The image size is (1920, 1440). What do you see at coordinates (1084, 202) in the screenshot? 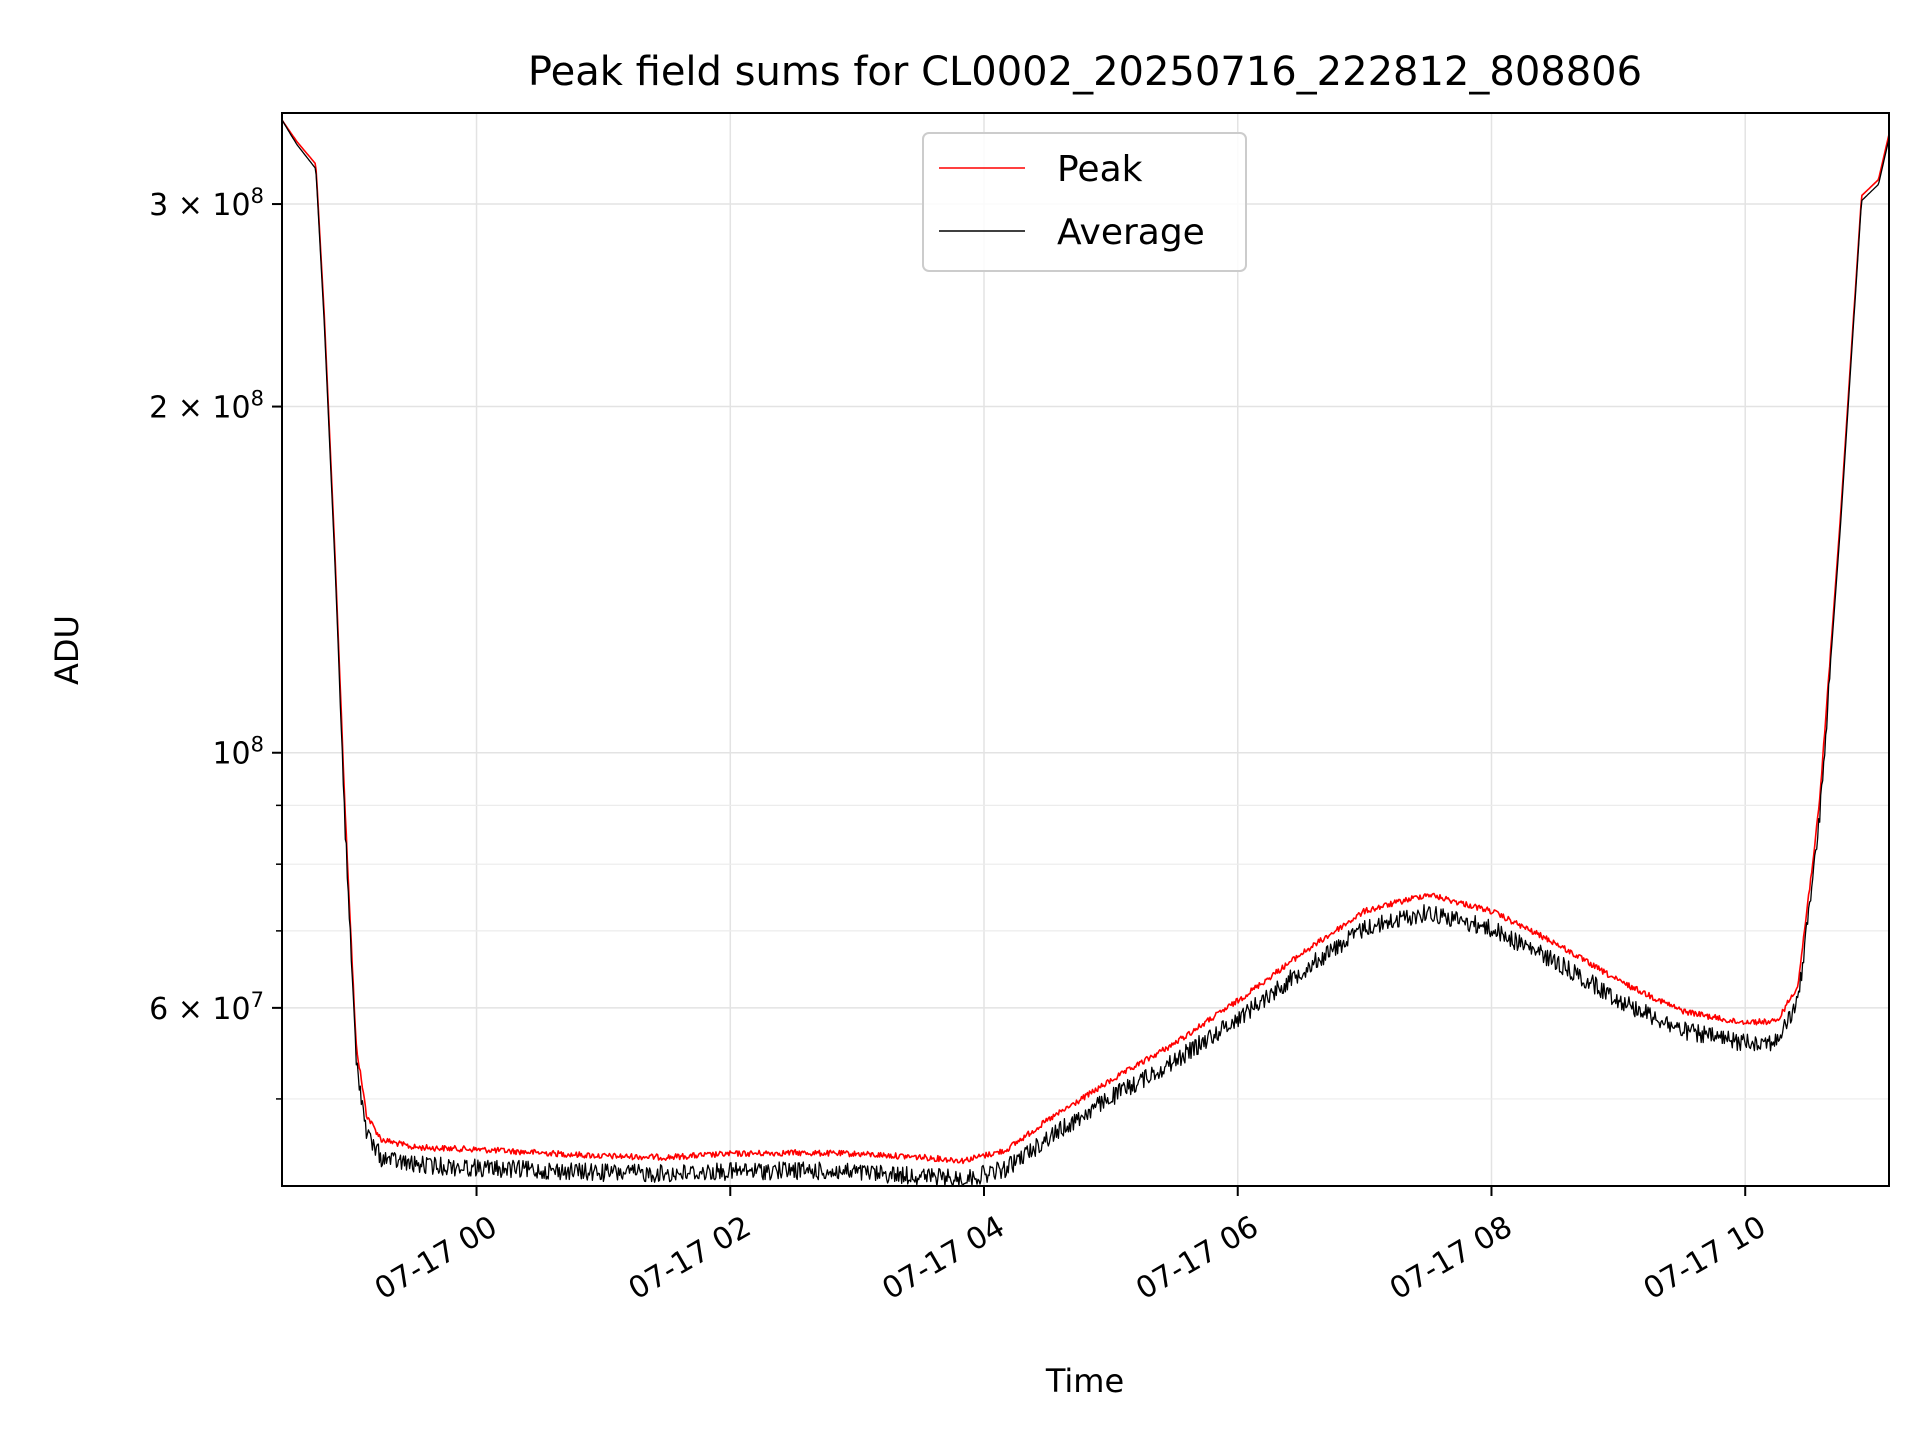
I see `legend: Peak Average` at bounding box center [1084, 202].